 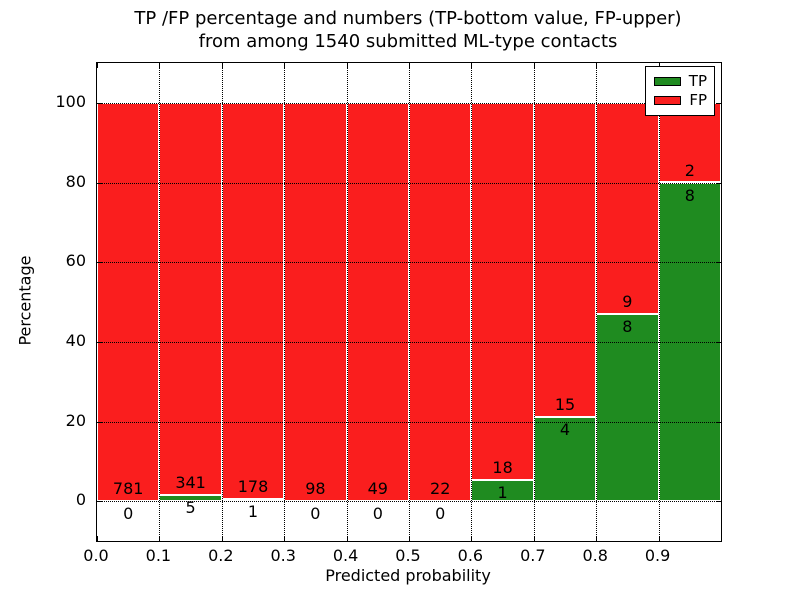 I want to click on fp-count-label: 341, so click(x=190, y=483).